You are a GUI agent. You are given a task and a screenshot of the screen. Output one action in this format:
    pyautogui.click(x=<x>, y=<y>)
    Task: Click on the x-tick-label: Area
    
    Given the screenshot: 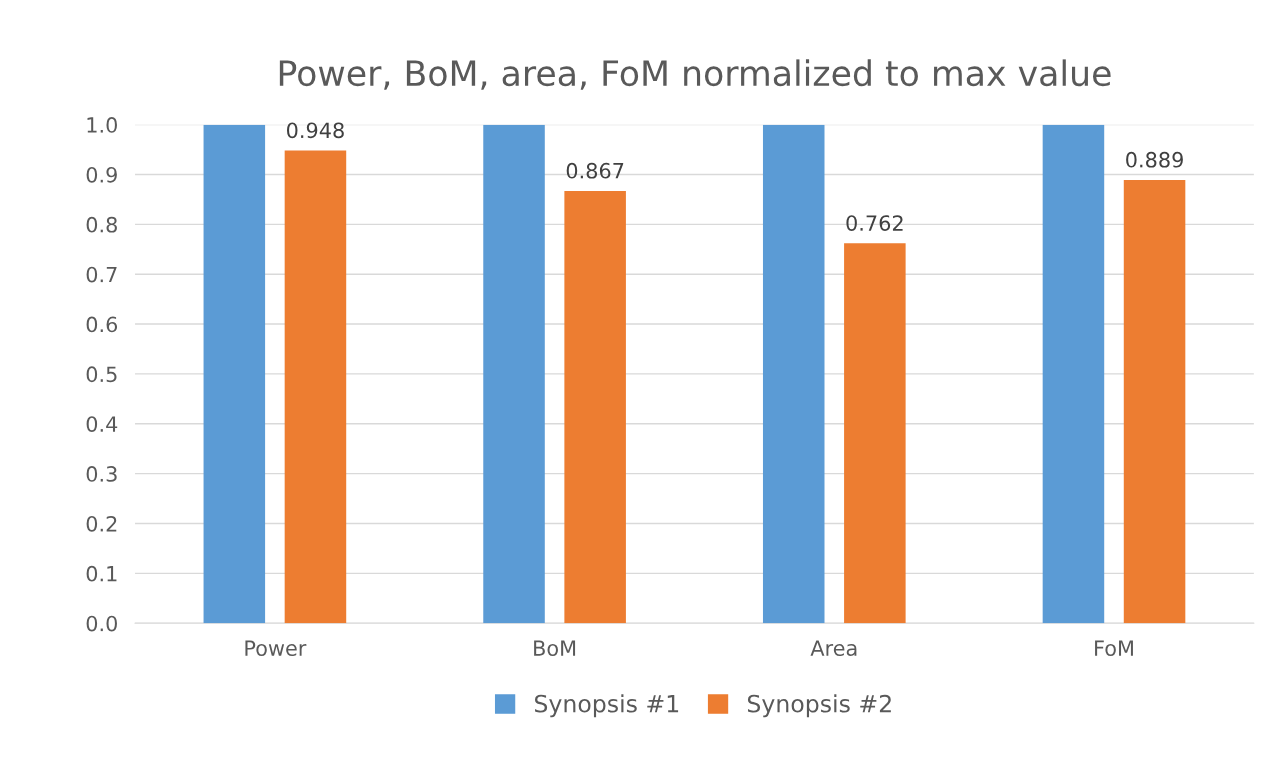 What is the action you would take?
    pyautogui.click(x=833, y=648)
    